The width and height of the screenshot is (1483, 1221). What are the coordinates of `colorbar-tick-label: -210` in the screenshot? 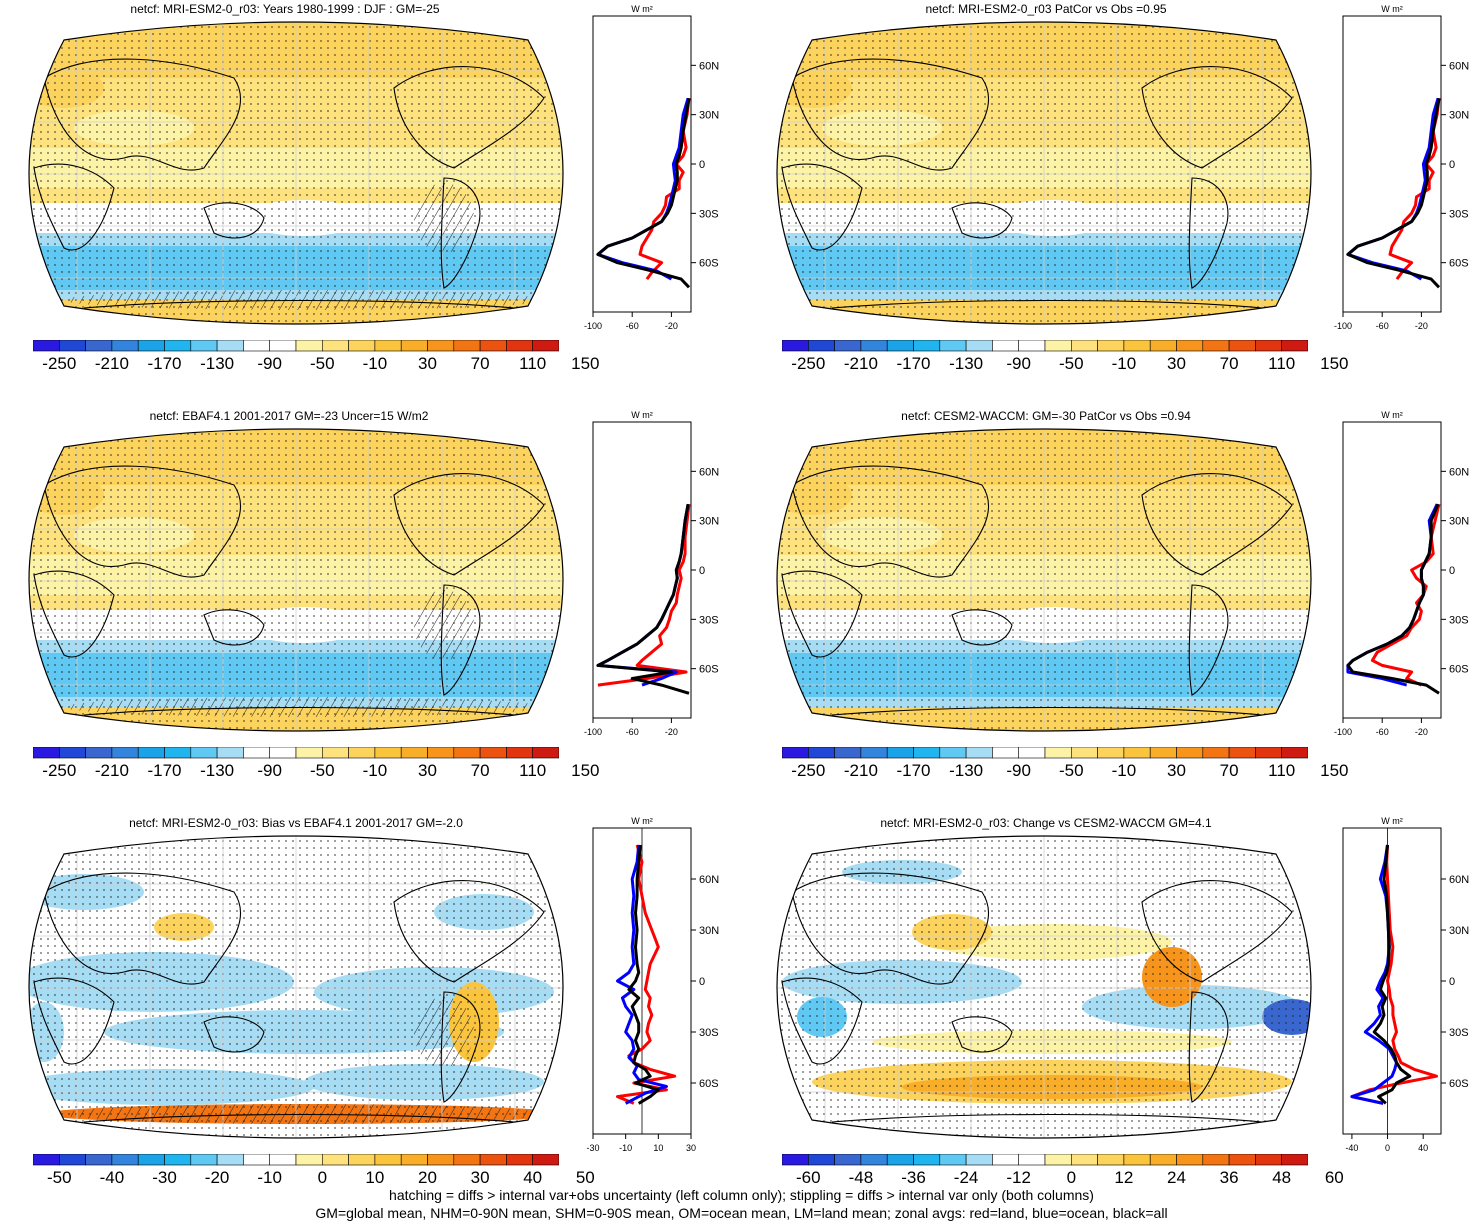 It's located at (111, 363).